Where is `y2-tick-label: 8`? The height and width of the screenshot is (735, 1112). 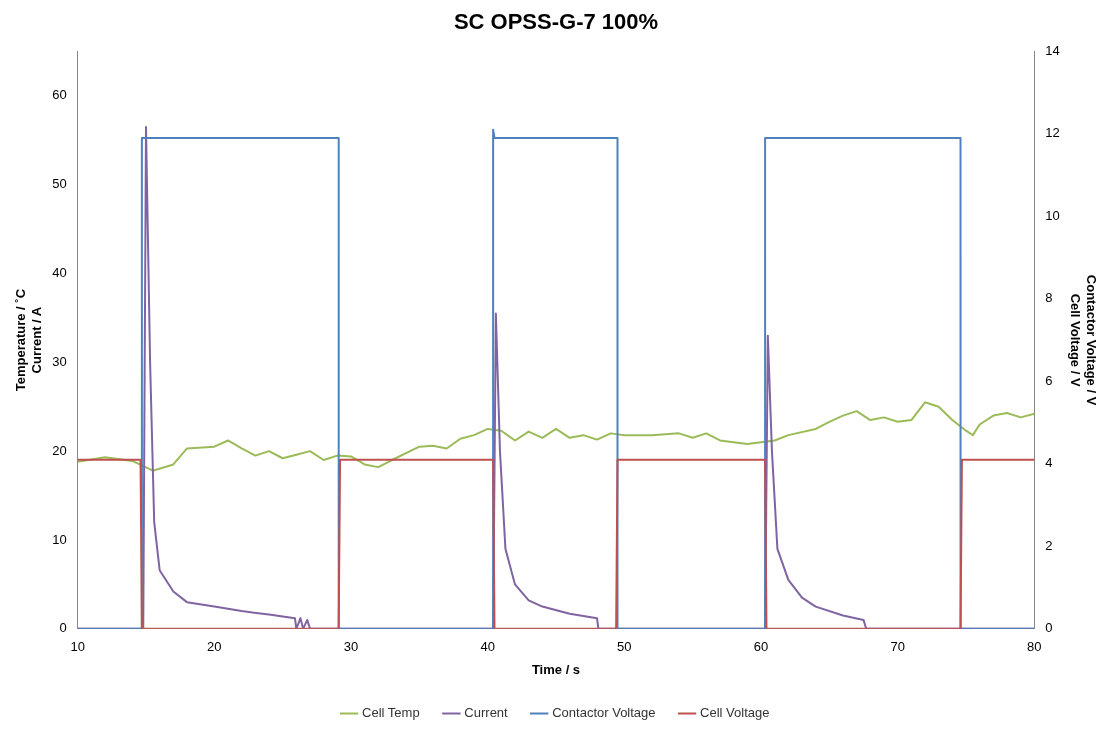 y2-tick-label: 8 is located at coordinates (1049, 298).